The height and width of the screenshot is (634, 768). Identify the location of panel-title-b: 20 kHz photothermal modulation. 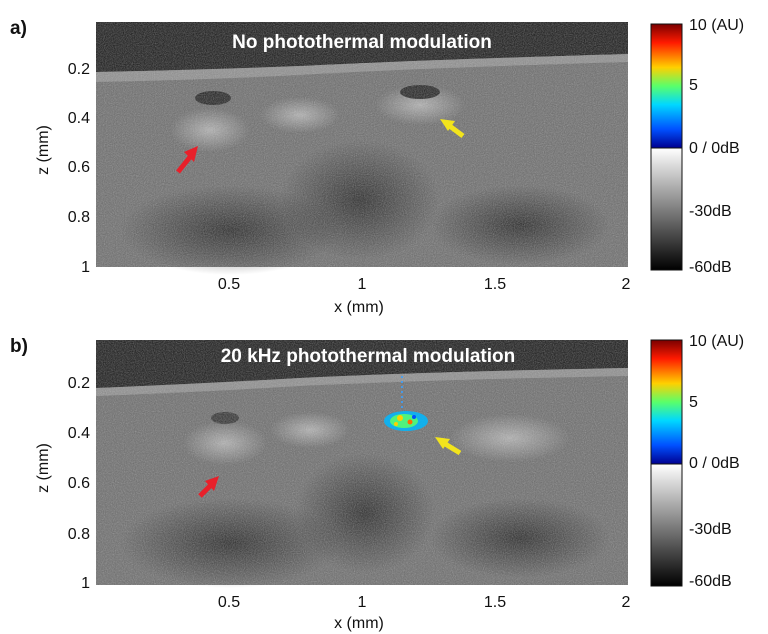
(368, 356).